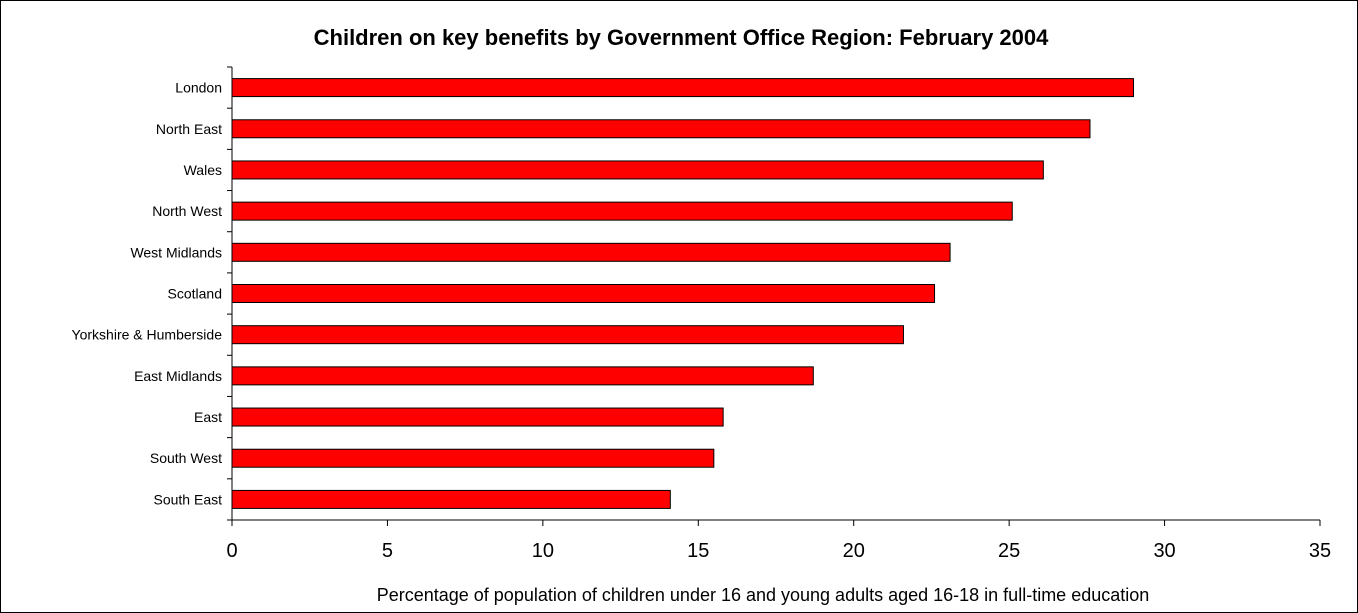 The image size is (1358, 613). Describe the element at coordinates (147, 335) in the screenshot. I see `category-label: Yorkshire & Humberside` at that location.